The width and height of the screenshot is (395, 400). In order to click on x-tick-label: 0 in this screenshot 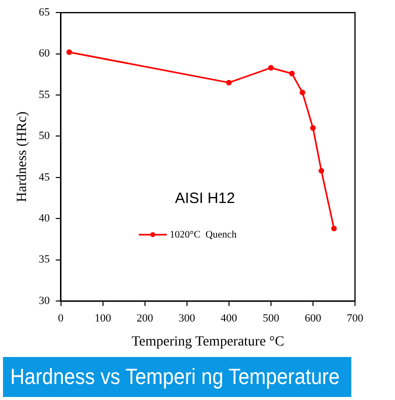, I will do `click(61, 318)`.